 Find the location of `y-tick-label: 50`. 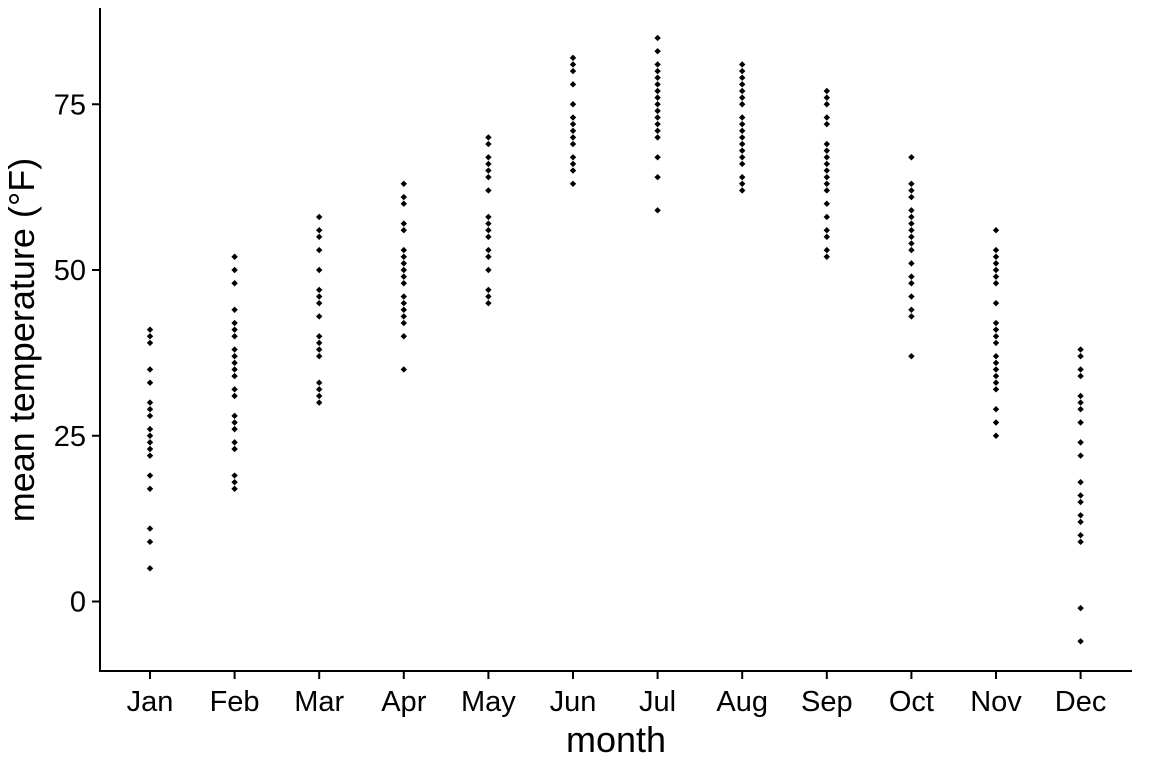

y-tick-label: 50 is located at coordinates (70, 271).